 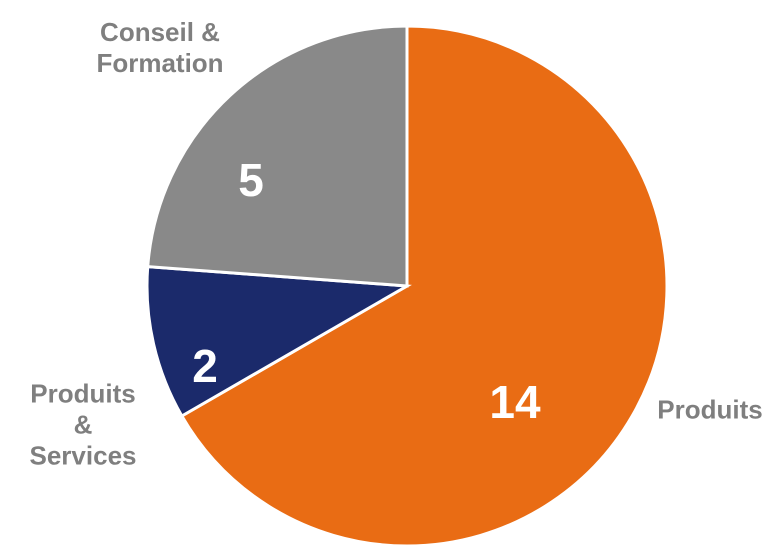 I want to click on value-label: 2, so click(x=205, y=366).